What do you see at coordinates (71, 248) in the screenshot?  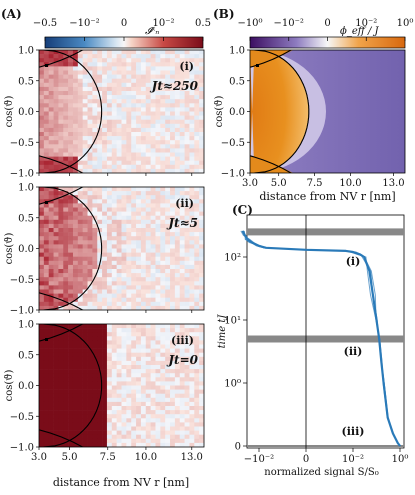 I see `boundary-curves` at bounding box center [71, 248].